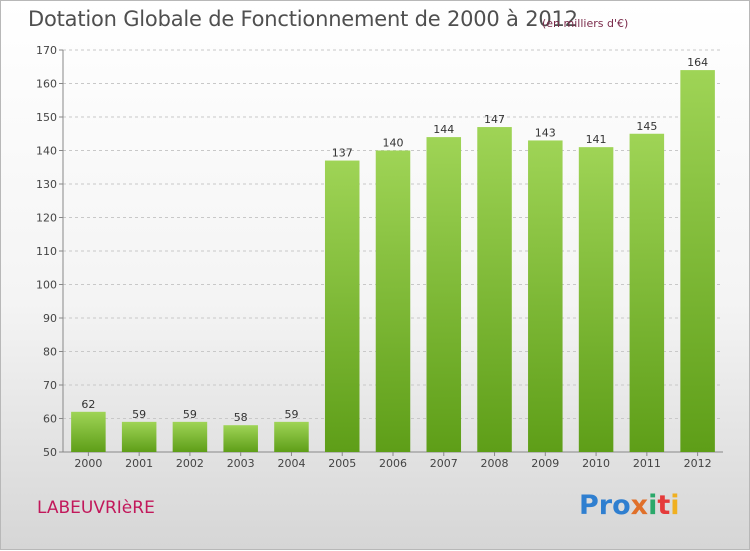 This screenshot has width=750, height=551. What do you see at coordinates (596, 463) in the screenshot?
I see `x-tick-label: 2010` at bounding box center [596, 463].